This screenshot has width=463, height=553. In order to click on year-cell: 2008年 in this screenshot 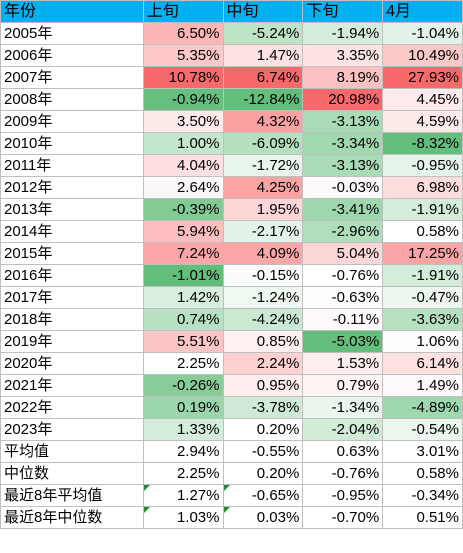, I will do `click(72, 99)`.